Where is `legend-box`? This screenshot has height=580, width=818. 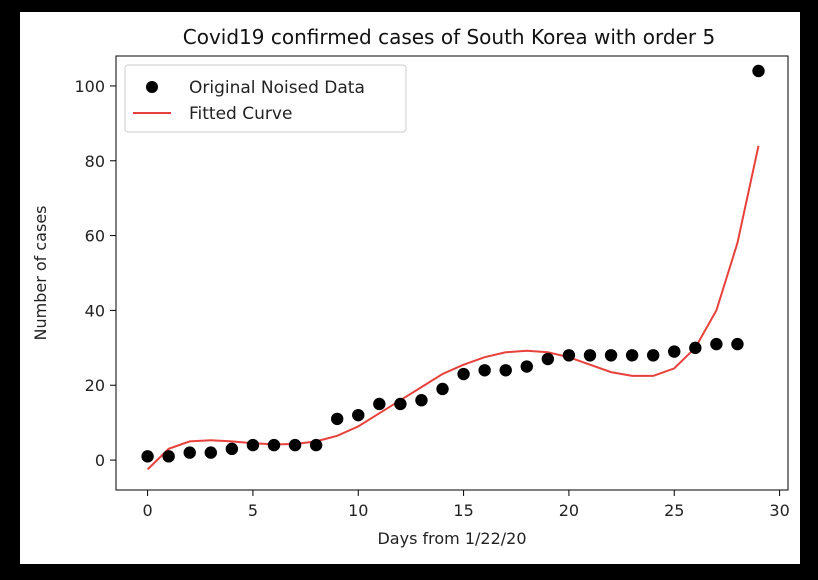
legend-box is located at coordinates (265, 98).